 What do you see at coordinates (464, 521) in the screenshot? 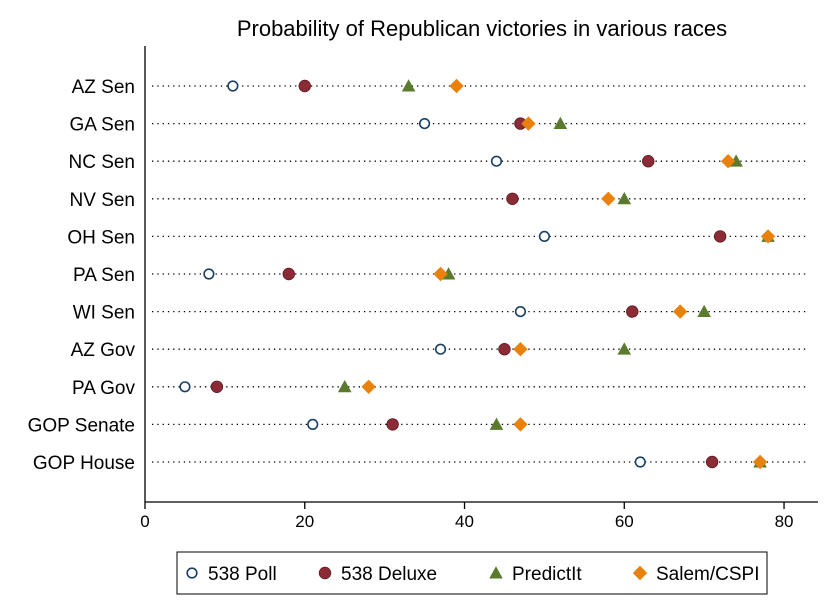
I see `x-tick-label: 40` at bounding box center [464, 521].